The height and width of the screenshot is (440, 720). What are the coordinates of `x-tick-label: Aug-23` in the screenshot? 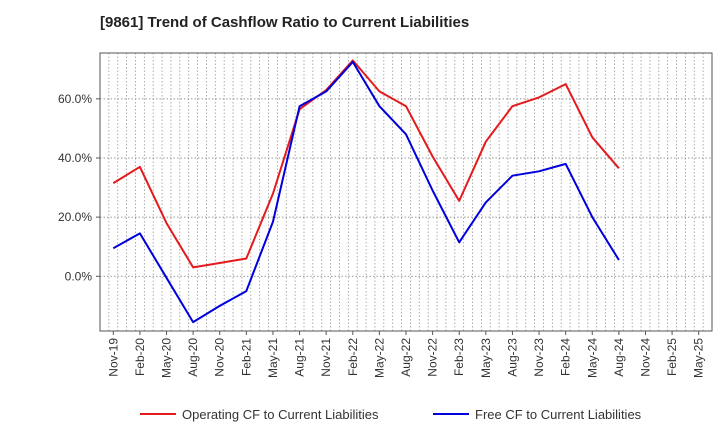 It's located at (512, 357).